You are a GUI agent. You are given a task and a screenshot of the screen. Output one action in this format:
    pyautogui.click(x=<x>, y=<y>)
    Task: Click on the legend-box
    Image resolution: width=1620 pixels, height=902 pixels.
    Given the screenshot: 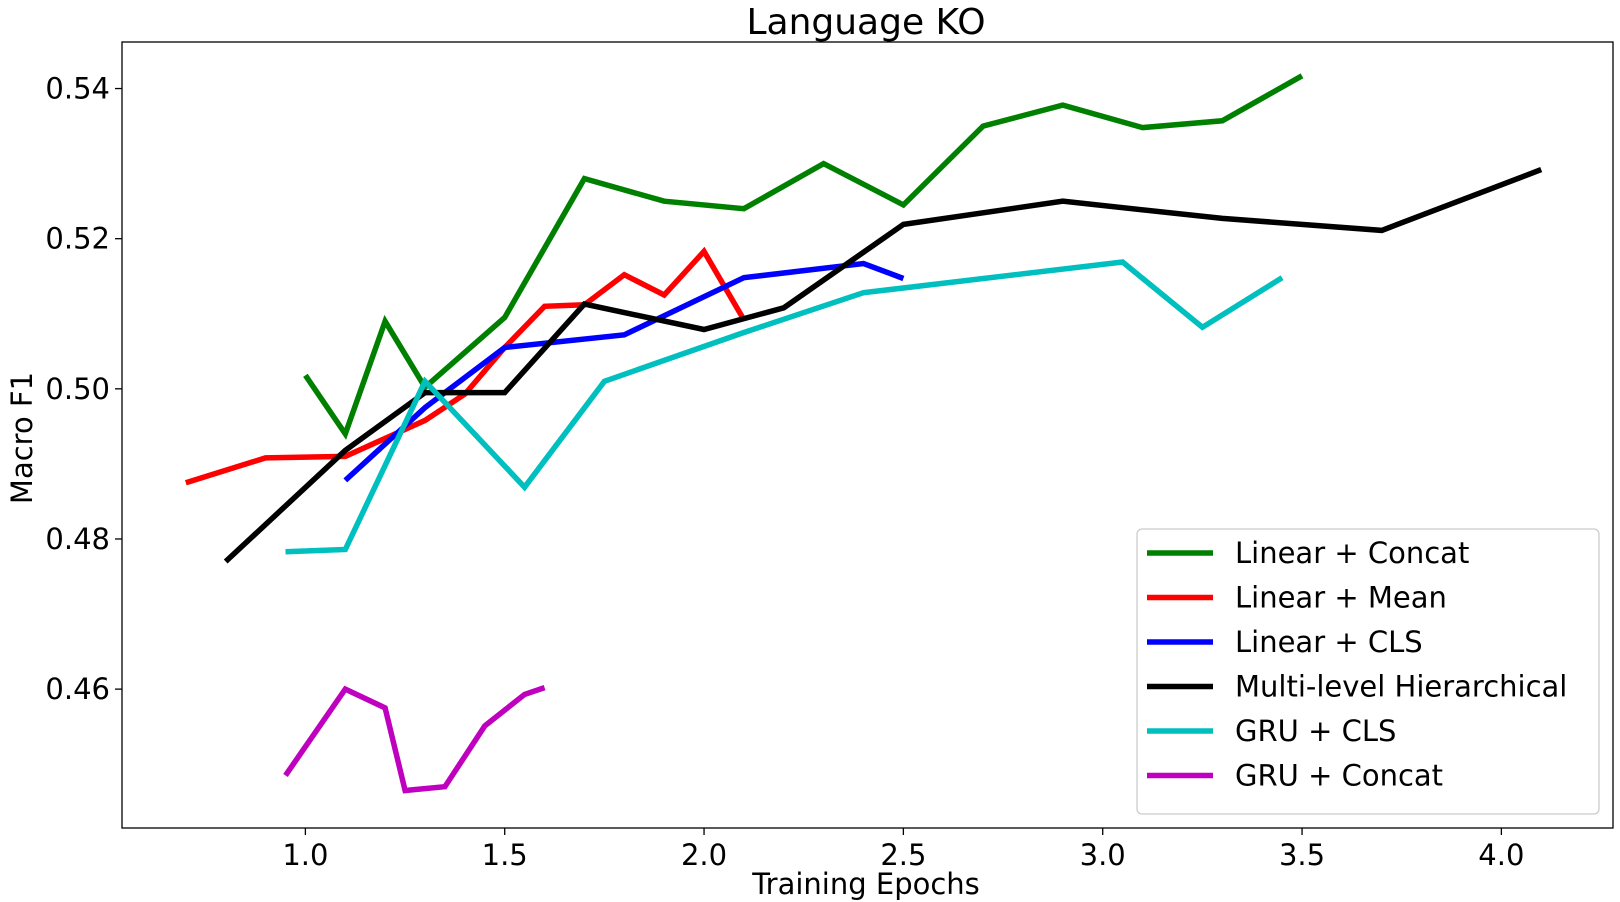 What is the action you would take?
    pyautogui.click(x=1368, y=671)
    